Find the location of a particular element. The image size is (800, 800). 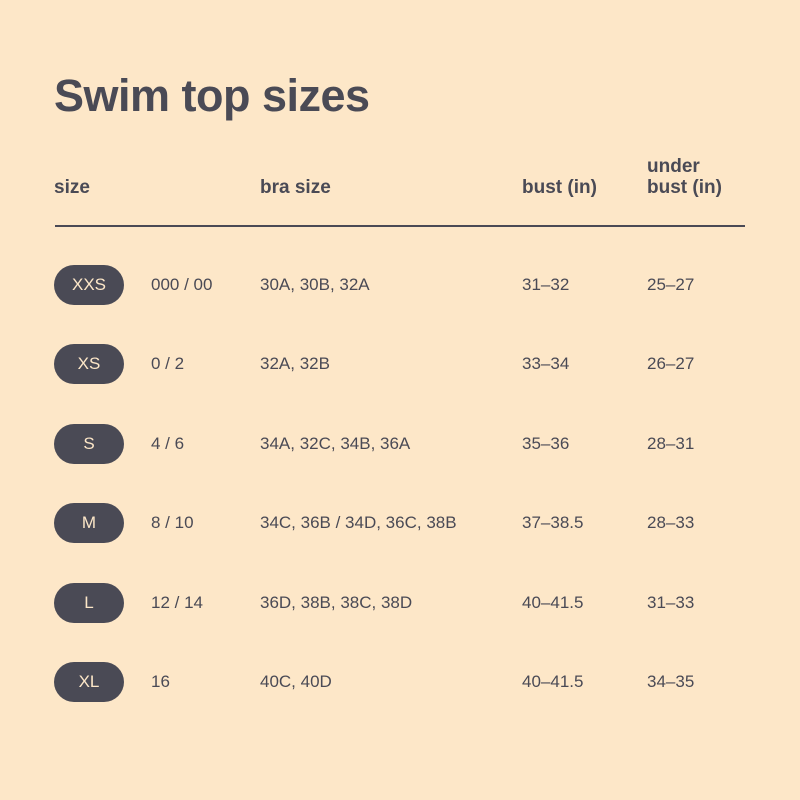

bust: 35–36 is located at coordinates (546, 443).